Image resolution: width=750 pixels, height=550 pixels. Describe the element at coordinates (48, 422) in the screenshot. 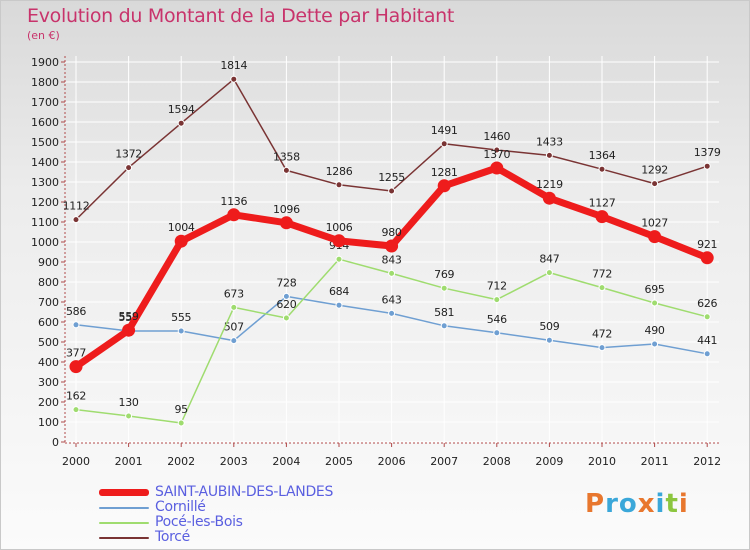

I see `y-tick-label: 100` at that location.